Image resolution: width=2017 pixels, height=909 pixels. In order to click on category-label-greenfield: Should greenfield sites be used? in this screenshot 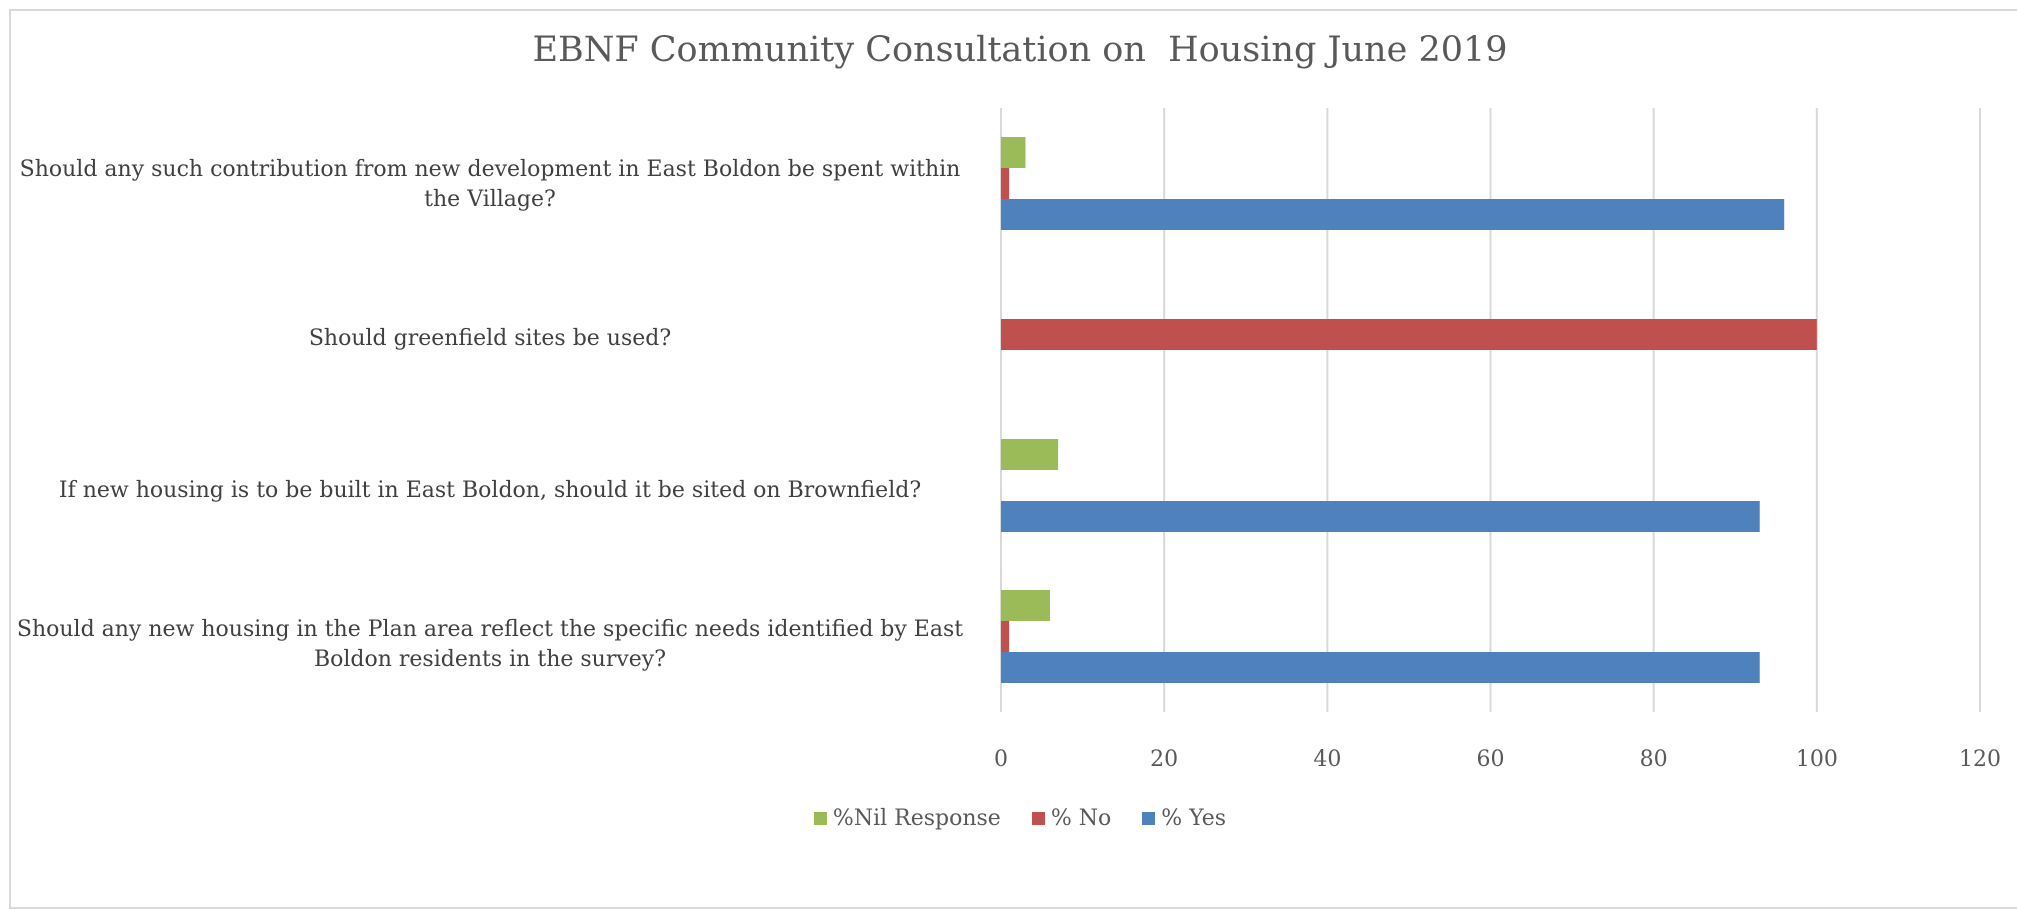, I will do `click(490, 338)`.